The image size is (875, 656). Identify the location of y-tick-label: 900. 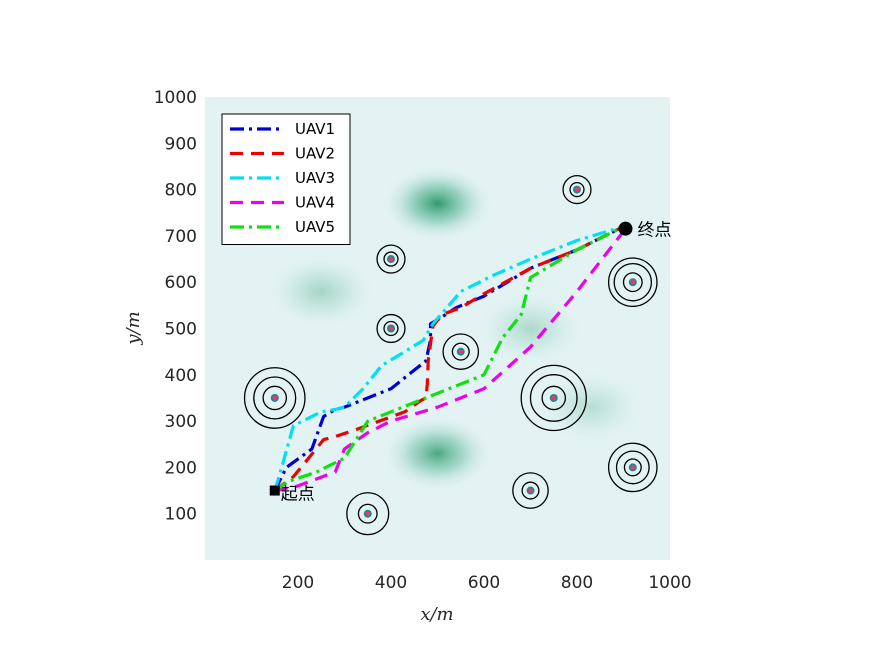
(181, 144).